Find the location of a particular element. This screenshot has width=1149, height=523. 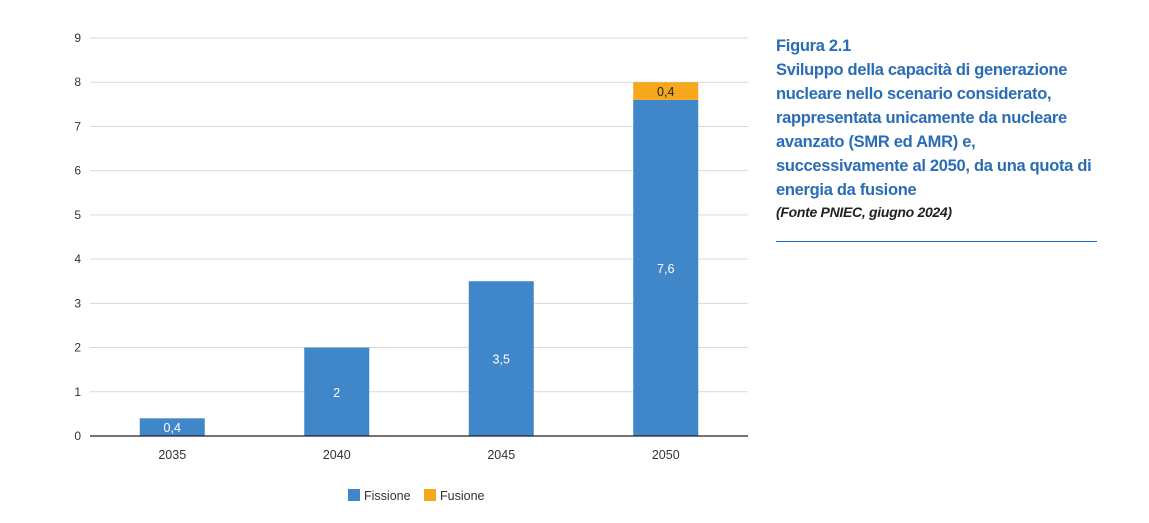

bar-fissione-2035 is located at coordinates (172, 427).